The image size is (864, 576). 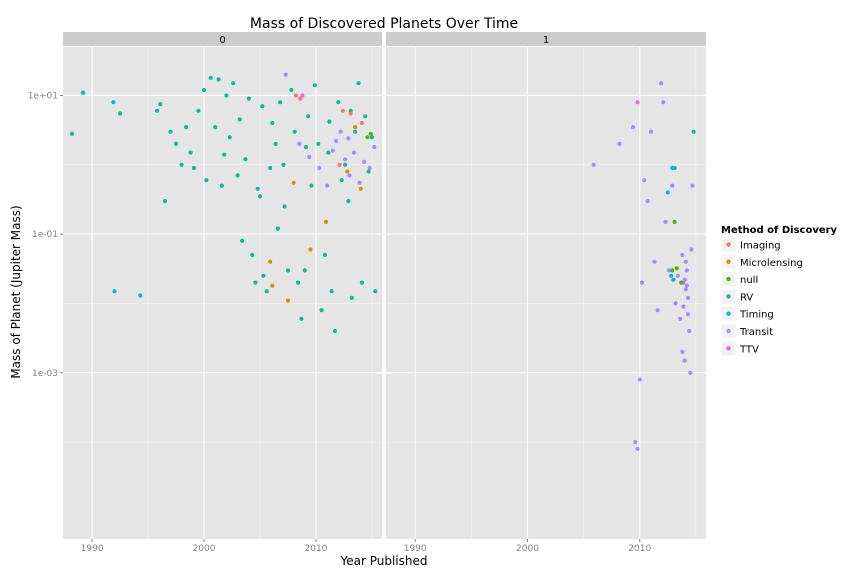 What do you see at coordinates (222, 40) in the screenshot?
I see `facet-strip-label-0: 0` at bounding box center [222, 40].